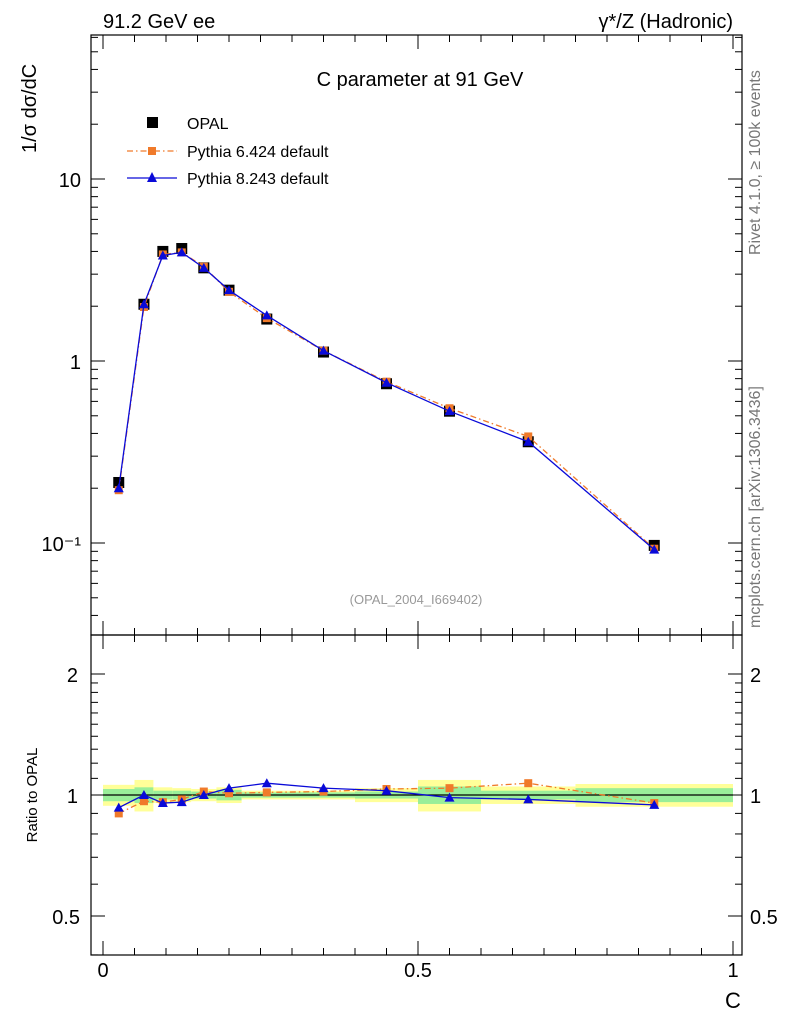 The image size is (786, 1024). What do you see at coordinates (258, 179) in the screenshot?
I see `legend-pythia8-label: Pythia 8.243 default` at bounding box center [258, 179].